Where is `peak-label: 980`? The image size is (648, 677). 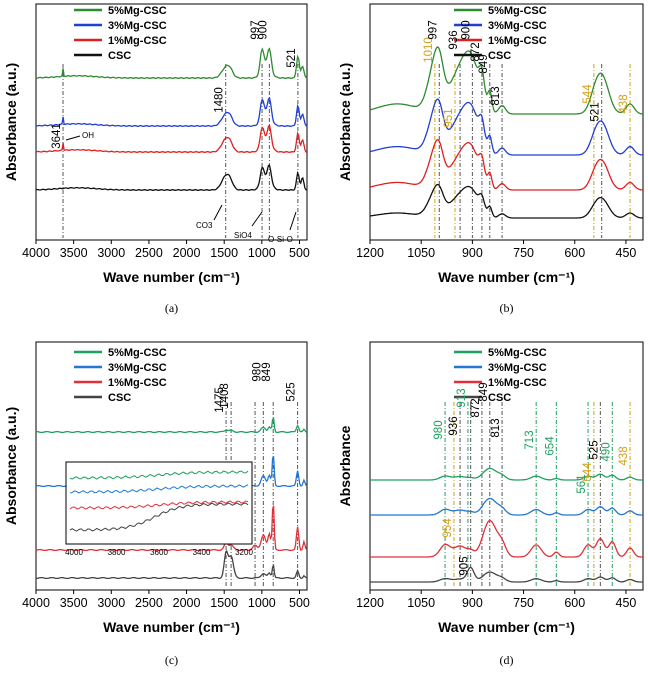
peak-label: 980 is located at coordinates (257, 371).